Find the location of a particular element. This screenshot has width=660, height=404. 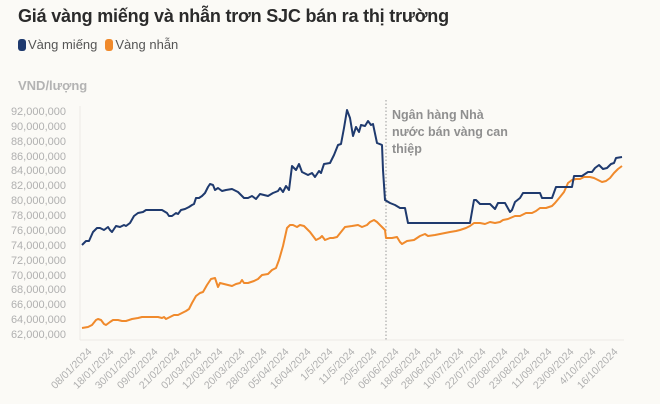

y-tick-label: 74,000,000 is located at coordinates (38, 245).